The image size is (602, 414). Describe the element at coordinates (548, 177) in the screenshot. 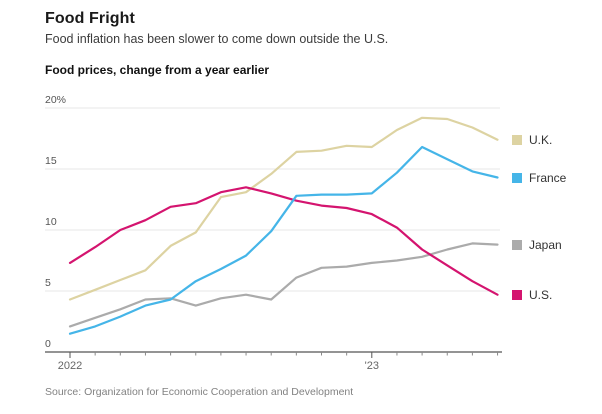

I see `legend-label: France` at that location.